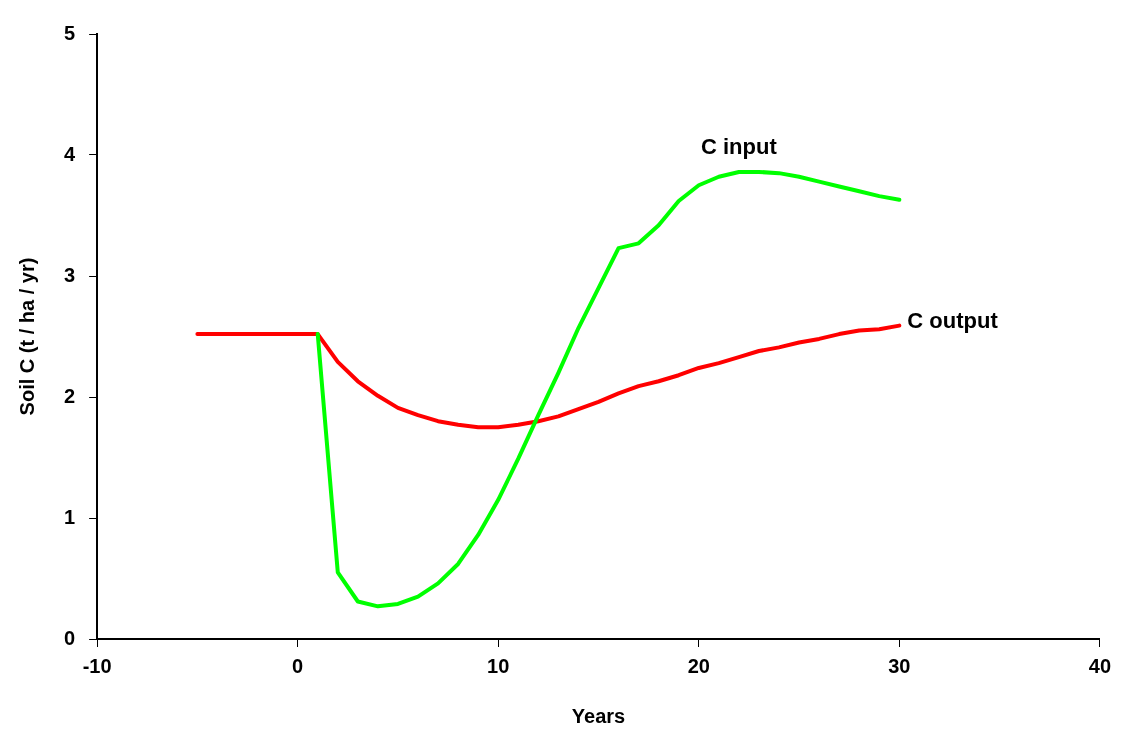 The width and height of the screenshot is (1127, 737). What do you see at coordinates (70, 32) in the screenshot?
I see `y-tick-label: 5` at bounding box center [70, 32].